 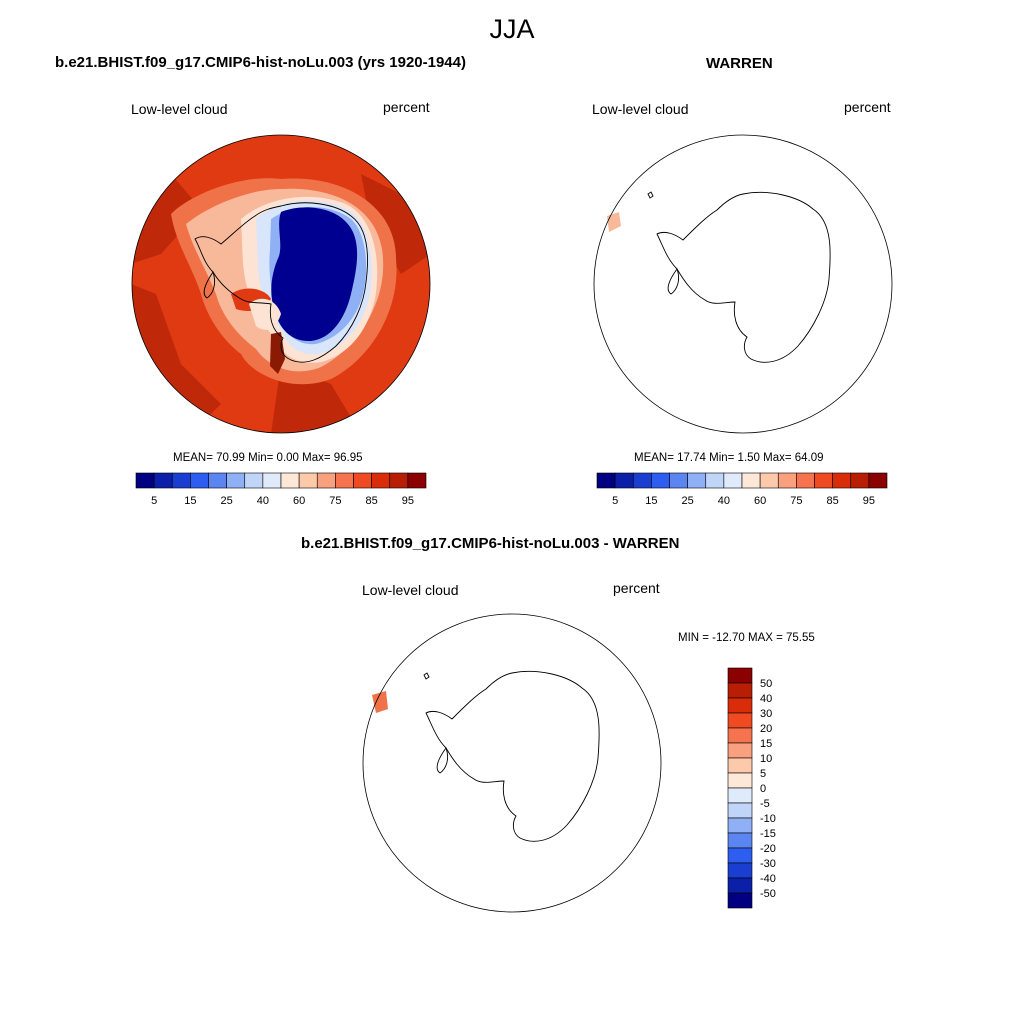 I want to click on panel1-colorbar-tick-label: 15, so click(x=190, y=501).